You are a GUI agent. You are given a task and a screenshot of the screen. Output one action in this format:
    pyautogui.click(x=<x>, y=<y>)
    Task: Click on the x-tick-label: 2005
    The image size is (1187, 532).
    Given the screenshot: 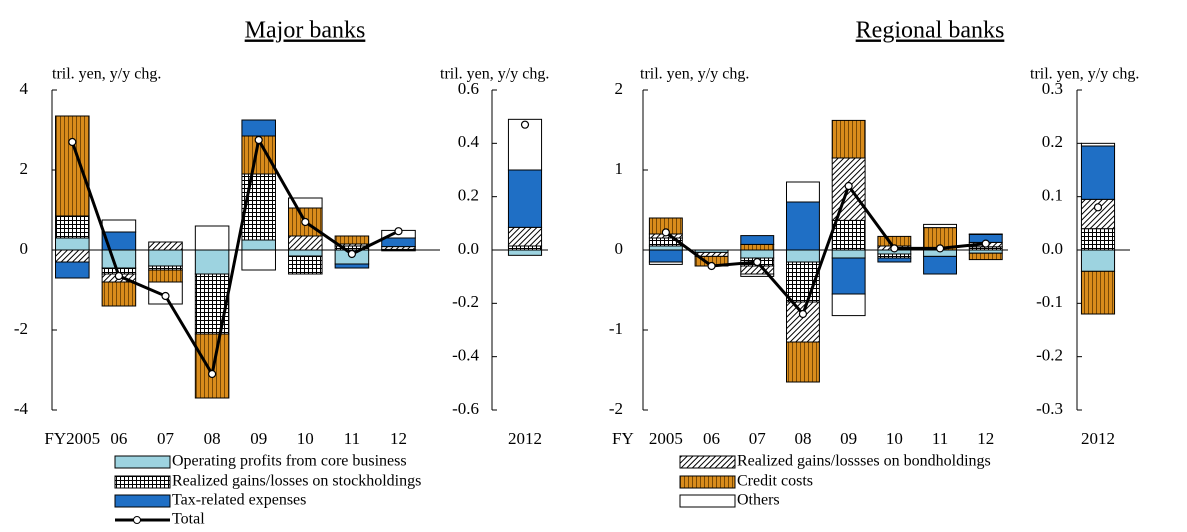 What is the action you would take?
    pyautogui.click(x=666, y=438)
    